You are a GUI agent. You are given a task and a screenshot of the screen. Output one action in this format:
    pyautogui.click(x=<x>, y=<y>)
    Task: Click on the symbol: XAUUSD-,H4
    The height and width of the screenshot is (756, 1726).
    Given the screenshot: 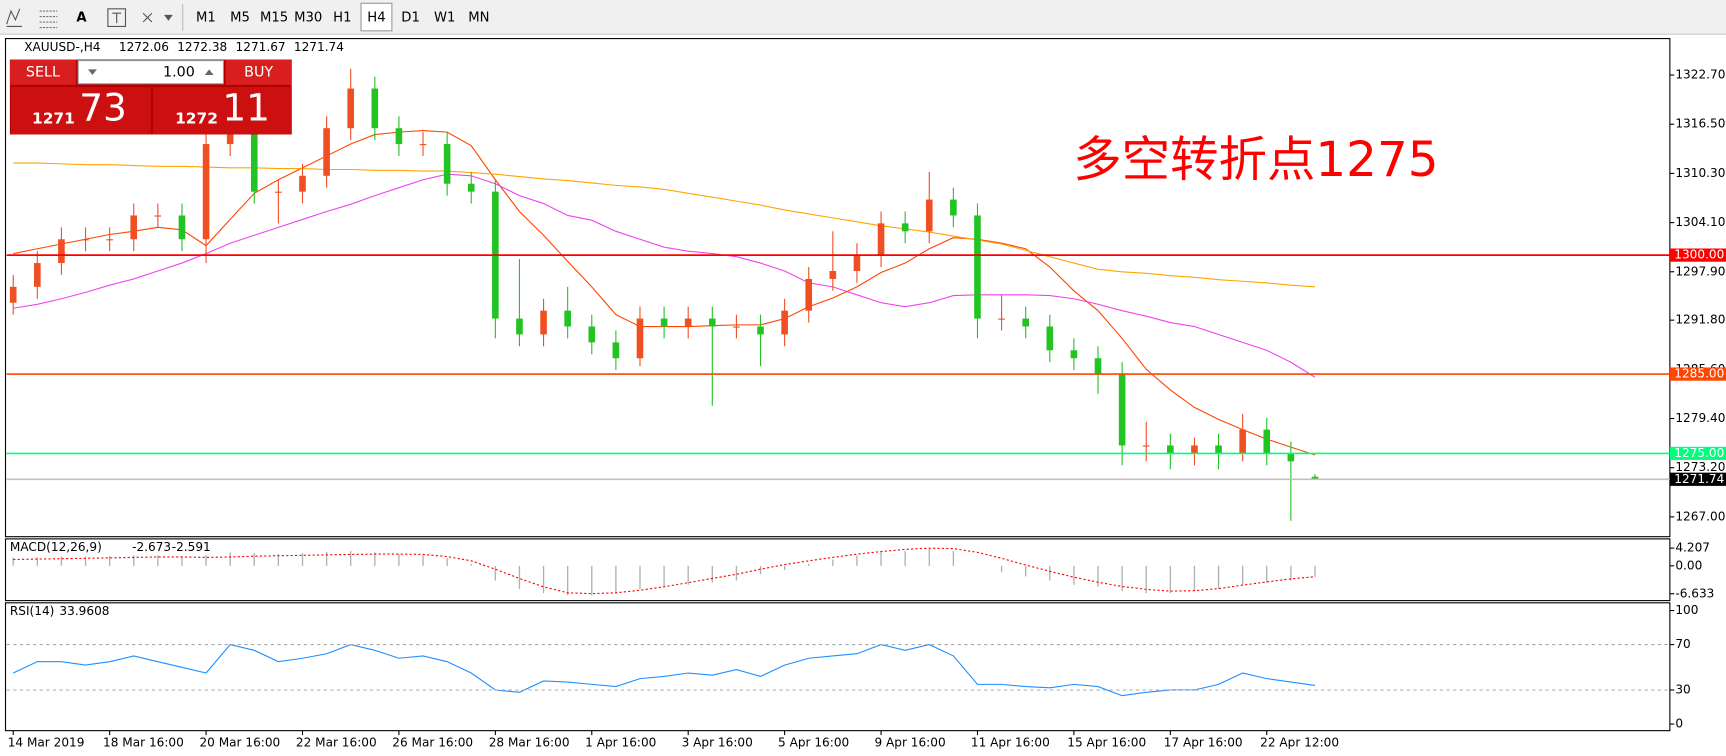 What is the action you would take?
    pyautogui.click(x=62, y=47)
    